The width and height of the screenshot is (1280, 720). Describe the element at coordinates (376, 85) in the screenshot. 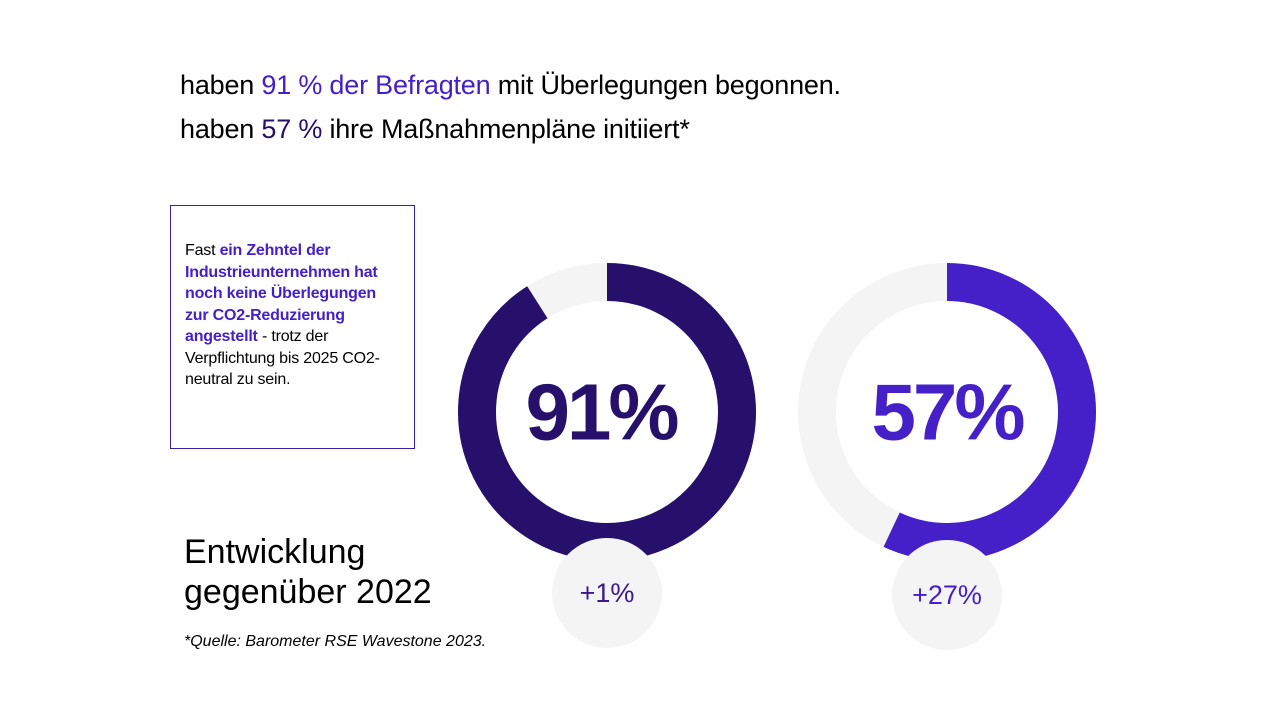

I see `headline-1-highlight: 91 % der Befragten` at that location.